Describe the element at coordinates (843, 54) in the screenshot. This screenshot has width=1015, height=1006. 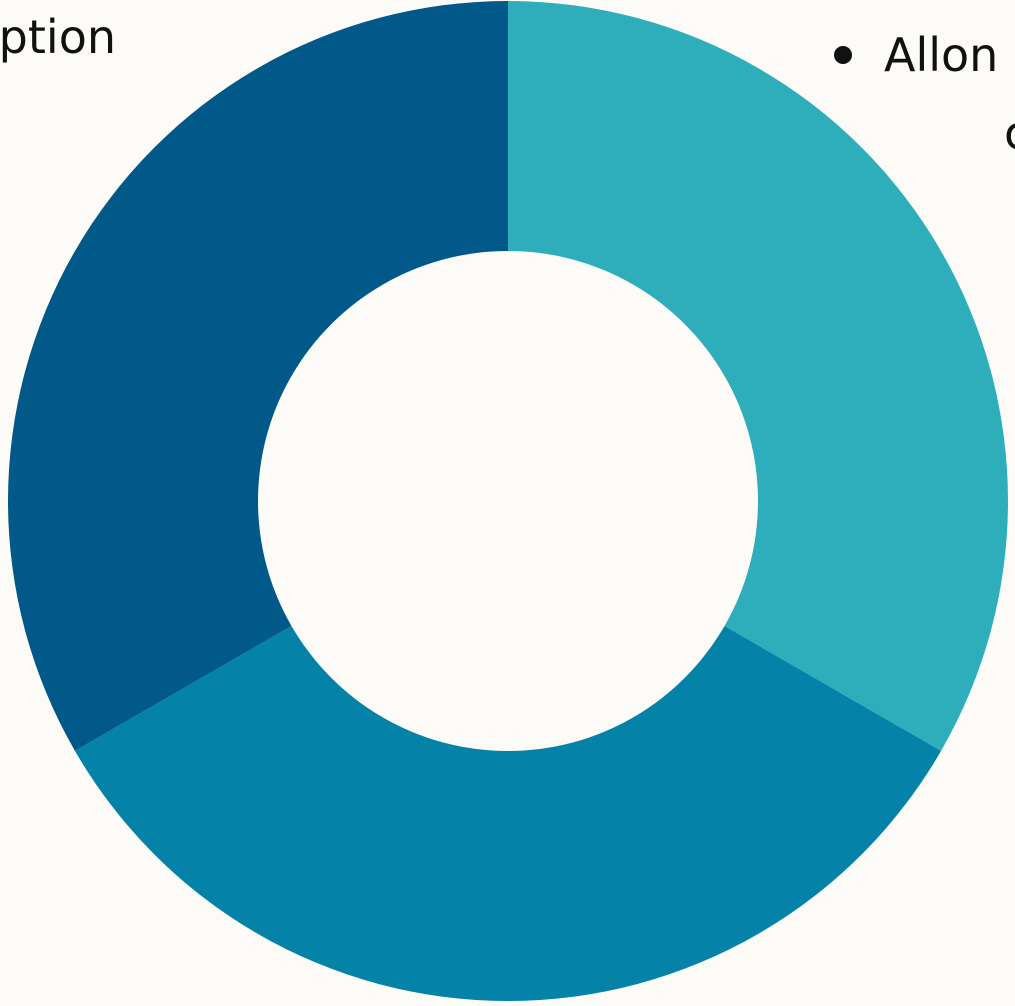
I see `bullet-icon` at that location.